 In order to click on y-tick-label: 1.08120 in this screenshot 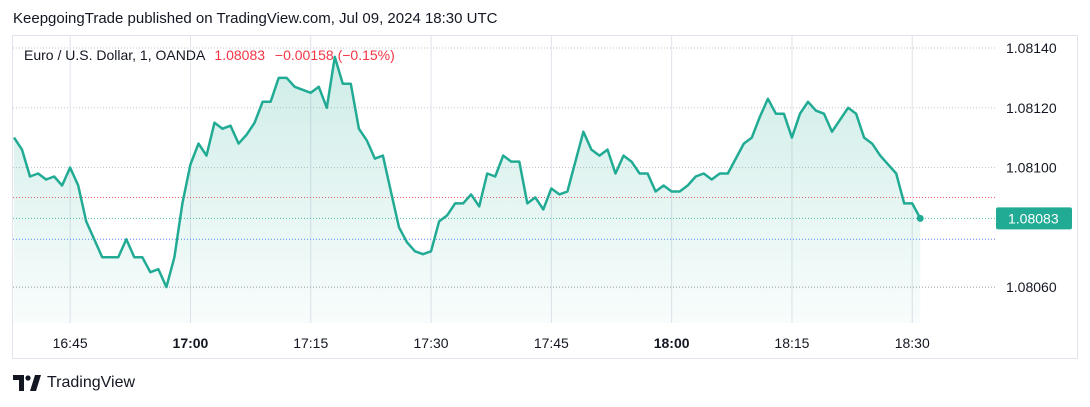, I will do `click(1031, 108)`.